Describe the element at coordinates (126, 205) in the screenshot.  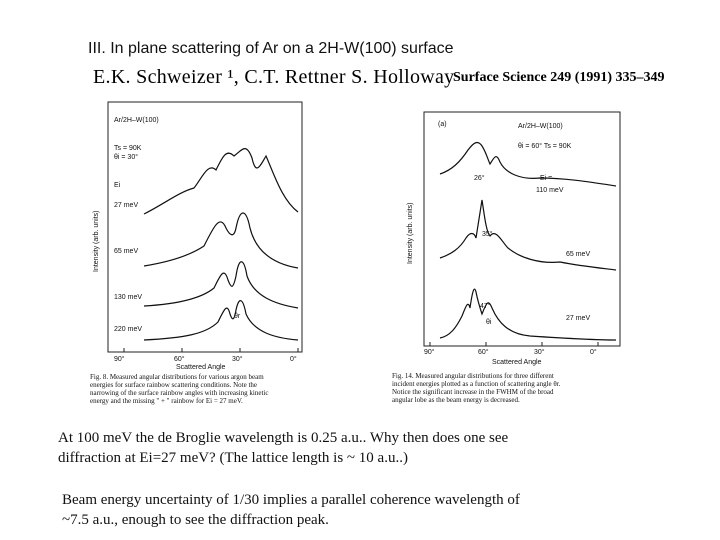
I see `left-energy-1: 27 meV` at that location.